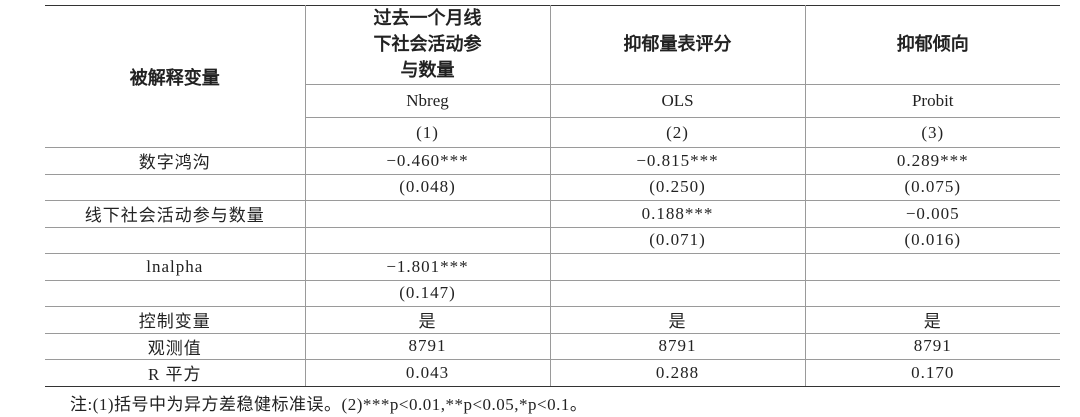 The width and height of the screenshot is (1080, 417). What do you see at coordinates (677, 240) in the screenshot?
I see `cell: (0.071)` at bounding box center [677, 240].